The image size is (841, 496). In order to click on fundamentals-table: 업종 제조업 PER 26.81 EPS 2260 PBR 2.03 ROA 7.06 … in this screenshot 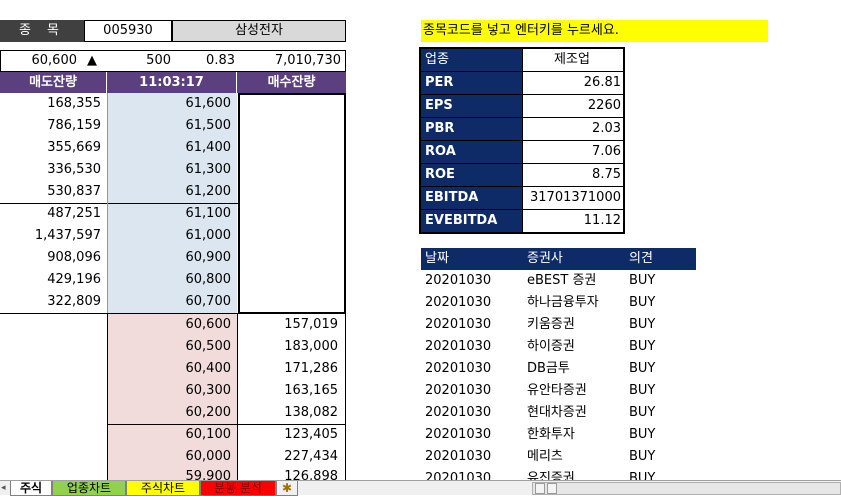, I will do `click(522, 140)`.